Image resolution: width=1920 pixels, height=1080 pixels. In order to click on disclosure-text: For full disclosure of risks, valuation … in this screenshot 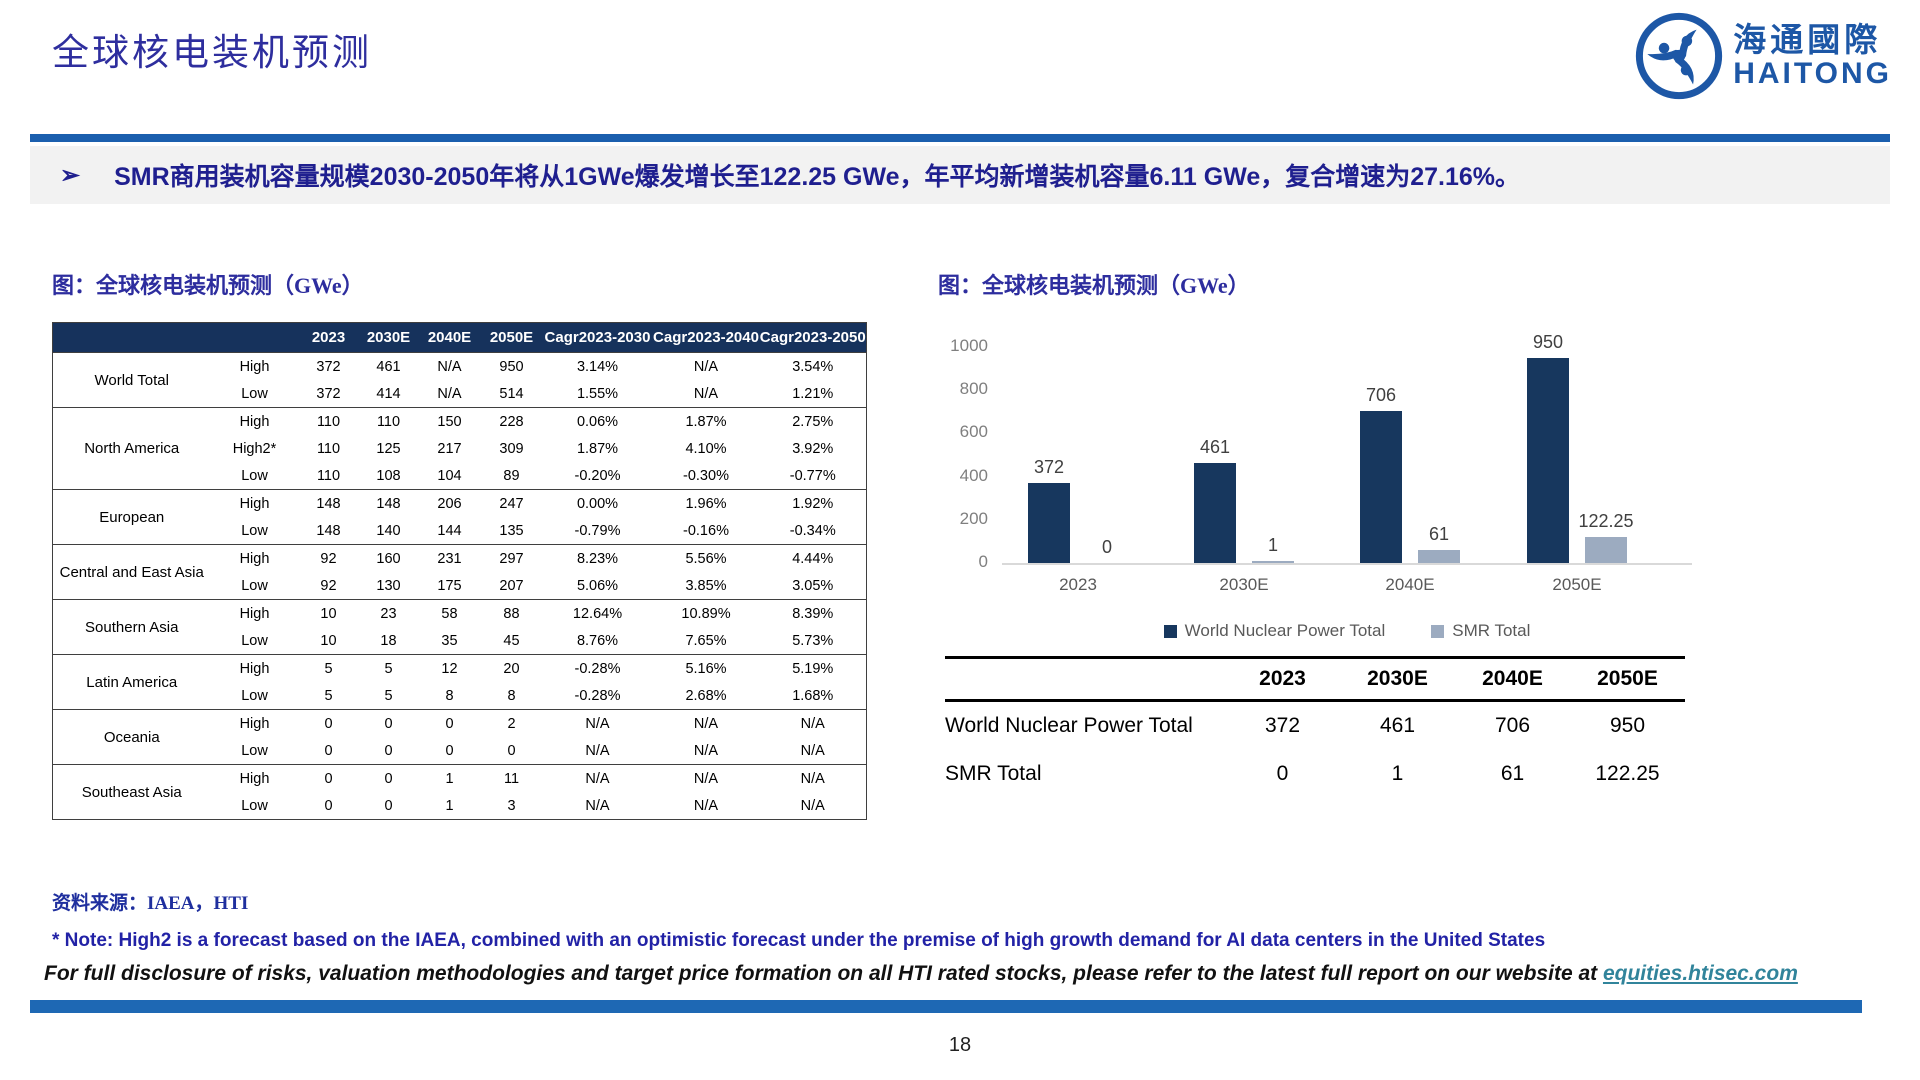, I will do `click(823, 973)`.